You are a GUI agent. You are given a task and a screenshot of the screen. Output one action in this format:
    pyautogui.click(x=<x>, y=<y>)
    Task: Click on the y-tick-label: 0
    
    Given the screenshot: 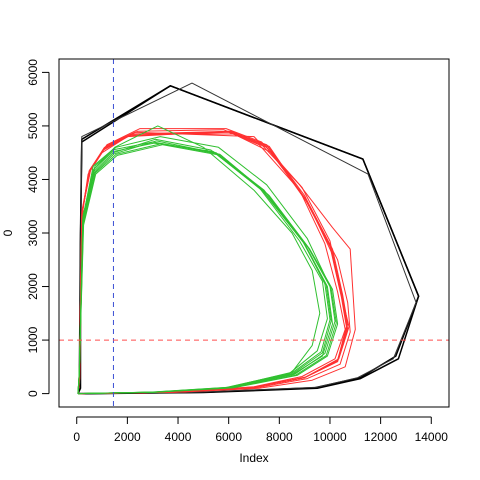 What is the action you would take?
    pyautogui.click(x=33, y=393)
    